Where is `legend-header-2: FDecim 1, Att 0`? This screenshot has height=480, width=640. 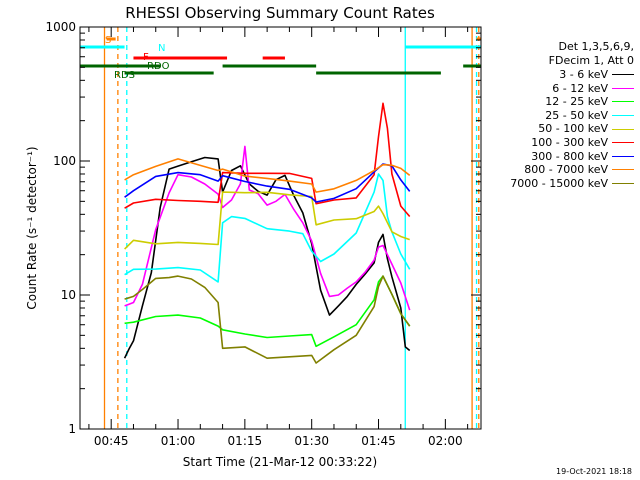
legend-header-2: FDecim 1, Att 0 is located at coordinates (591, 60).